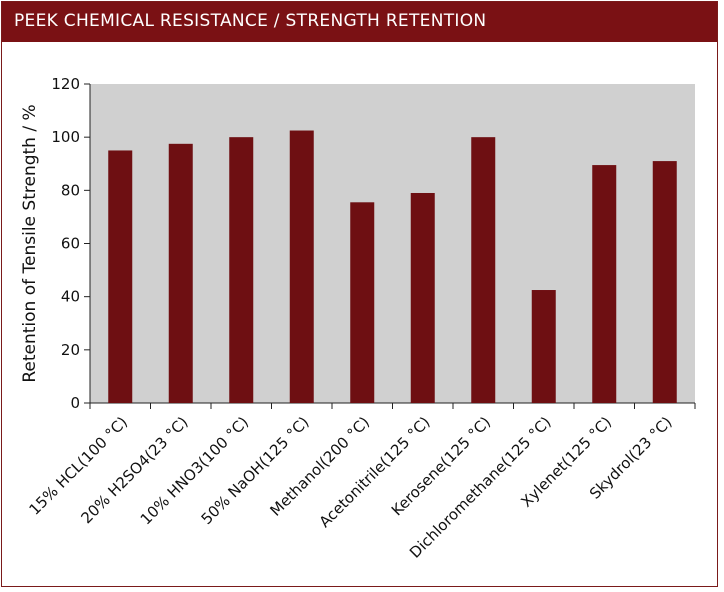 Image resolution: width=724 pixels, height=592 pixels. What do you see at coordinates (79, 466) in the screenshot?
I see `x-category-label: 15% HCL(100 °C)` at bounding box center [79, 466].